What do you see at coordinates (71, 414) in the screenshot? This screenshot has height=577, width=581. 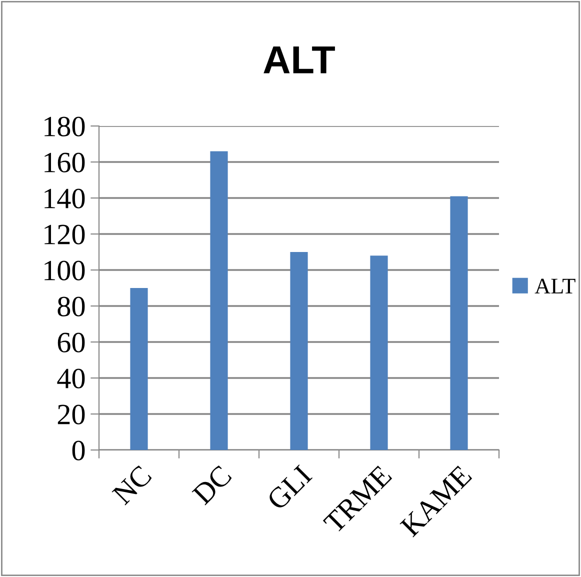 I see `y-tick-label: 20` at bounding box center [71, 414].